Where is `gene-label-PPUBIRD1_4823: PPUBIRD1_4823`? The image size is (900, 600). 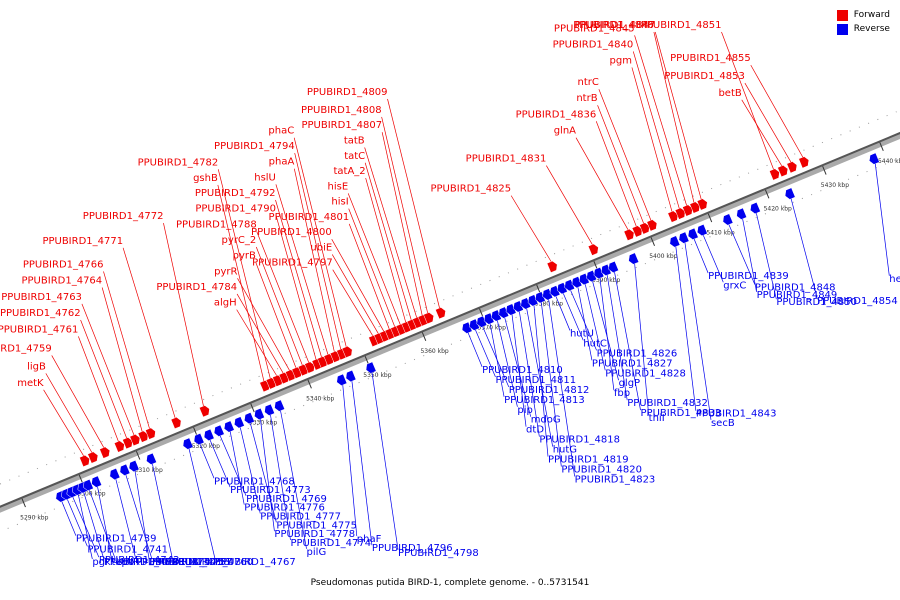 gene-label-PPUBIRD1_4823: PPUBIRD1_4823 is located at coordinates (615, 479).